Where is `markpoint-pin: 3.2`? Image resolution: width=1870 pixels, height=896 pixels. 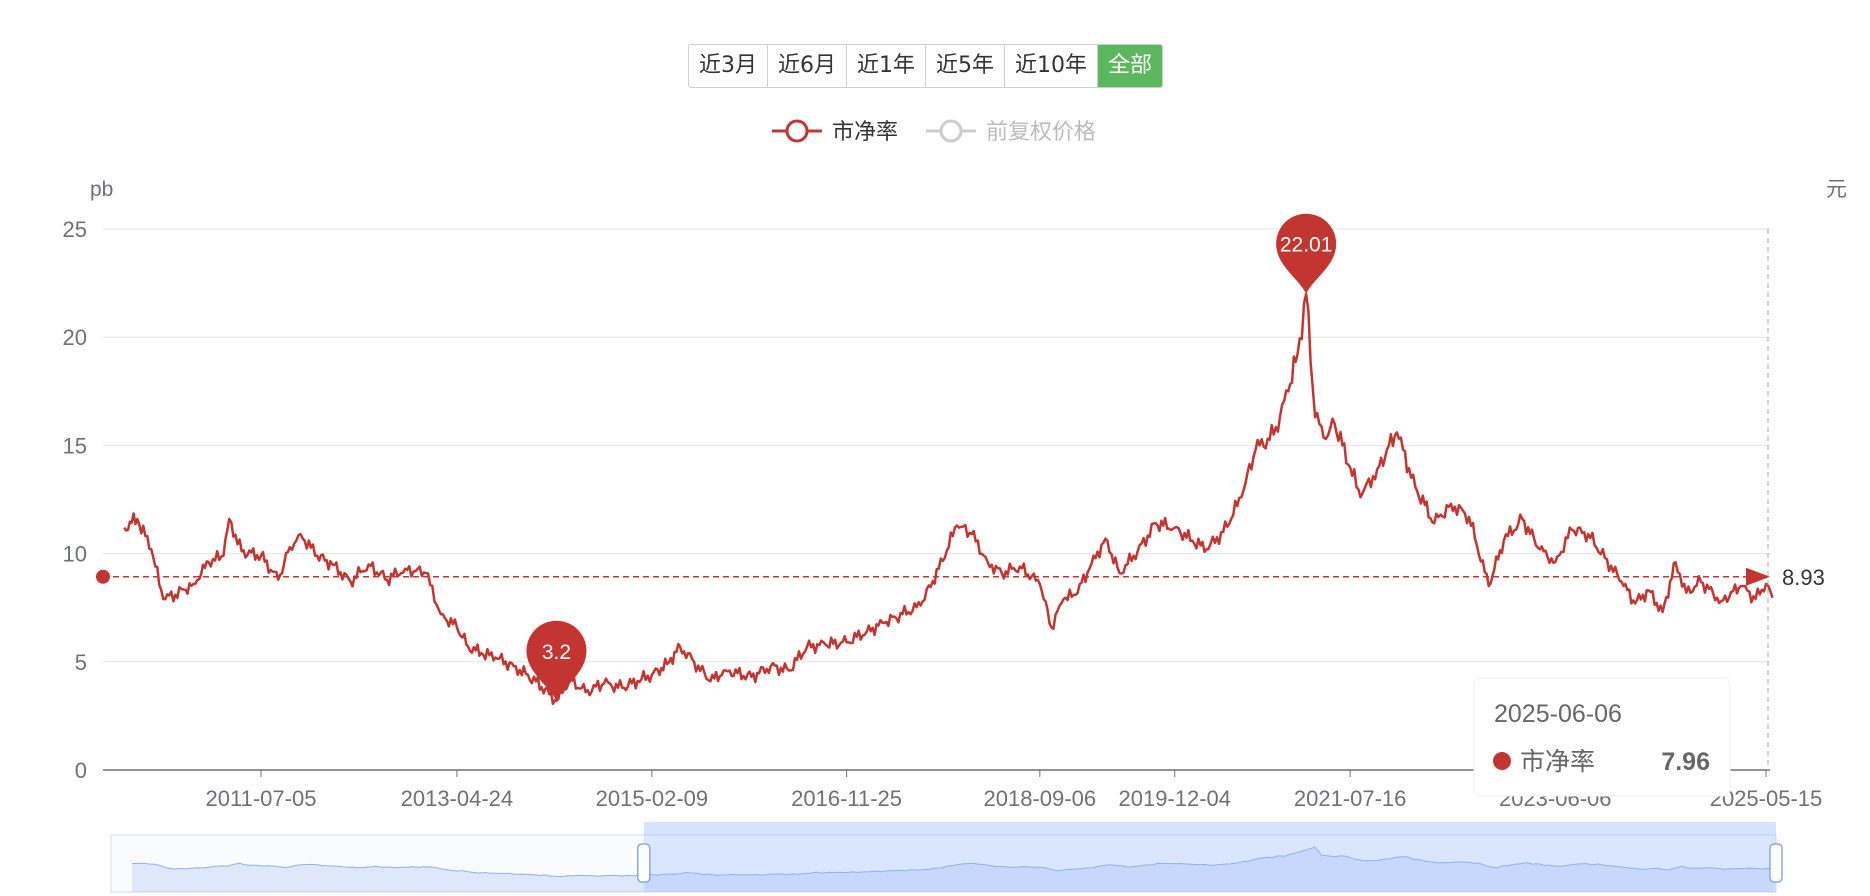 markpoint-pin: 3.2 is located at coordinates (556, 660).